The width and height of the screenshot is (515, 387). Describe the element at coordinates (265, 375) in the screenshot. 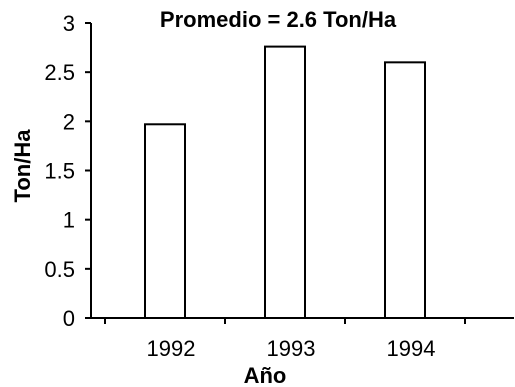

I see `x-axis-title: Año` at that location.